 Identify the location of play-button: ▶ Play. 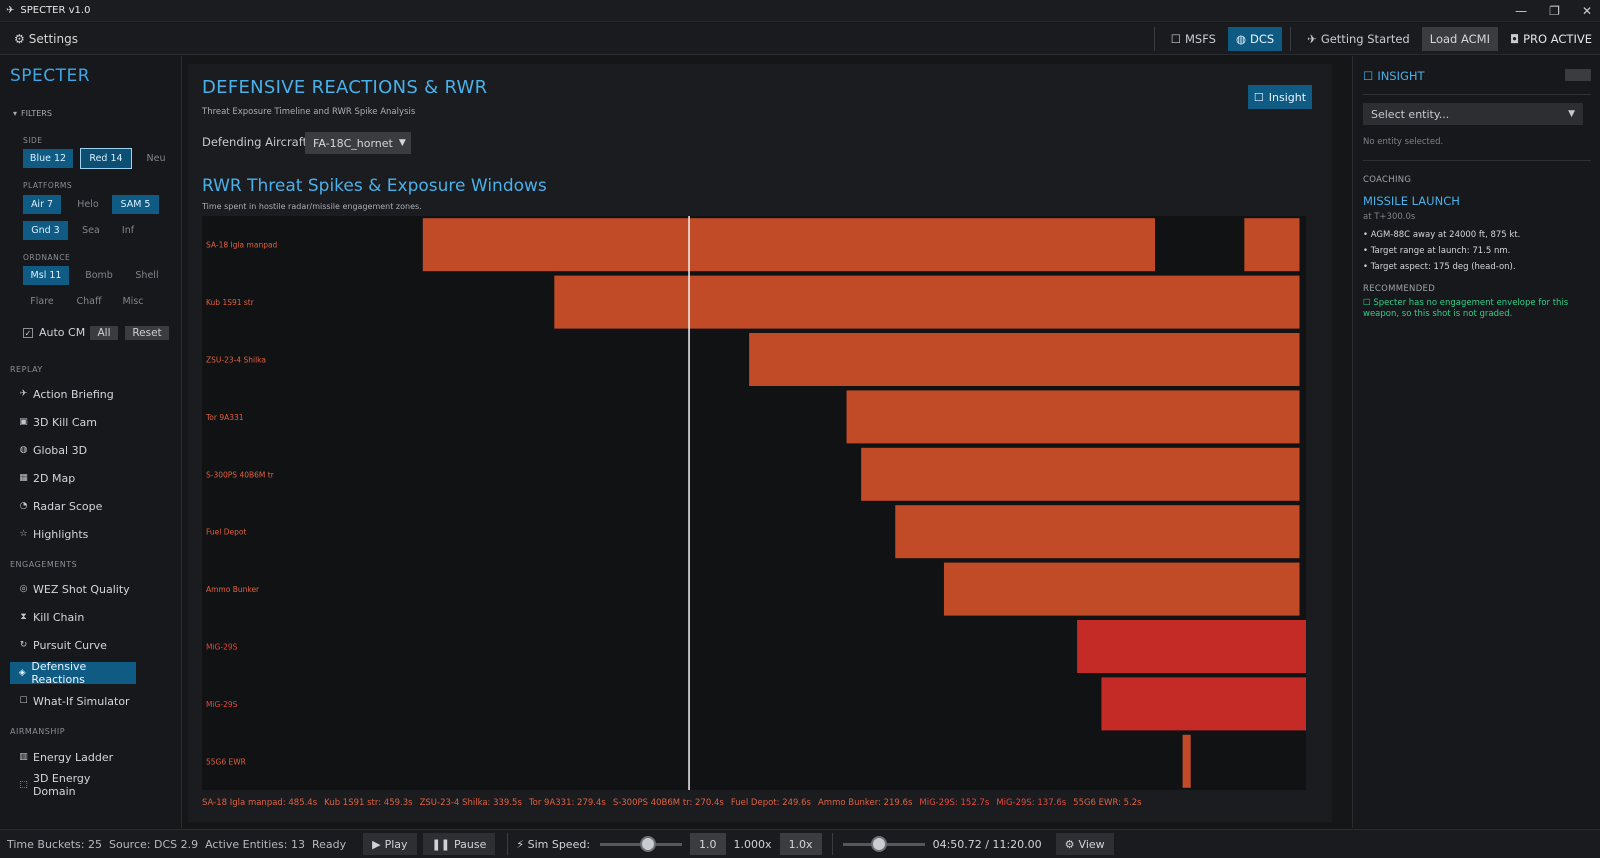
(390, 844).